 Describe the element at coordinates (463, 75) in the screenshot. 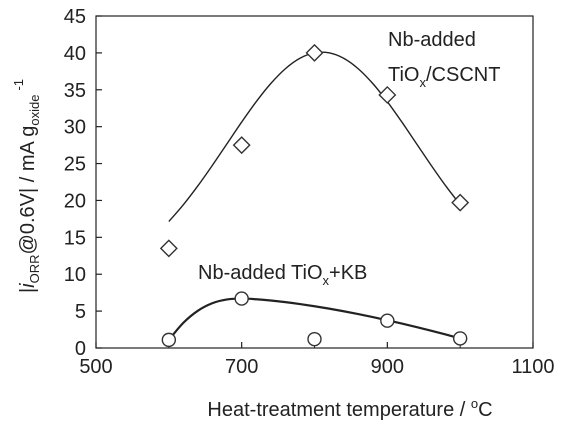

I see `annotation-cscnt-rest: /CSCNT` at that location.